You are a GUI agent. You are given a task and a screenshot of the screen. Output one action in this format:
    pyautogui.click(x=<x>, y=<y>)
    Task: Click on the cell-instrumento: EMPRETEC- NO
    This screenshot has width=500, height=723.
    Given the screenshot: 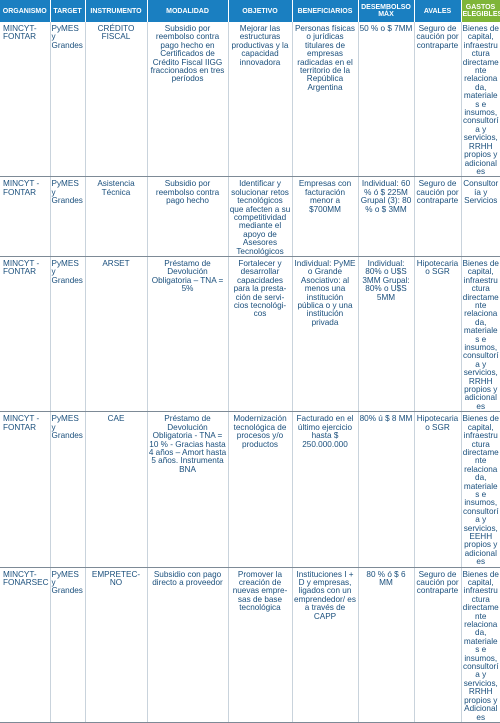 What is the action you would take?
    pyautogui.click(x=116, y=645)
    